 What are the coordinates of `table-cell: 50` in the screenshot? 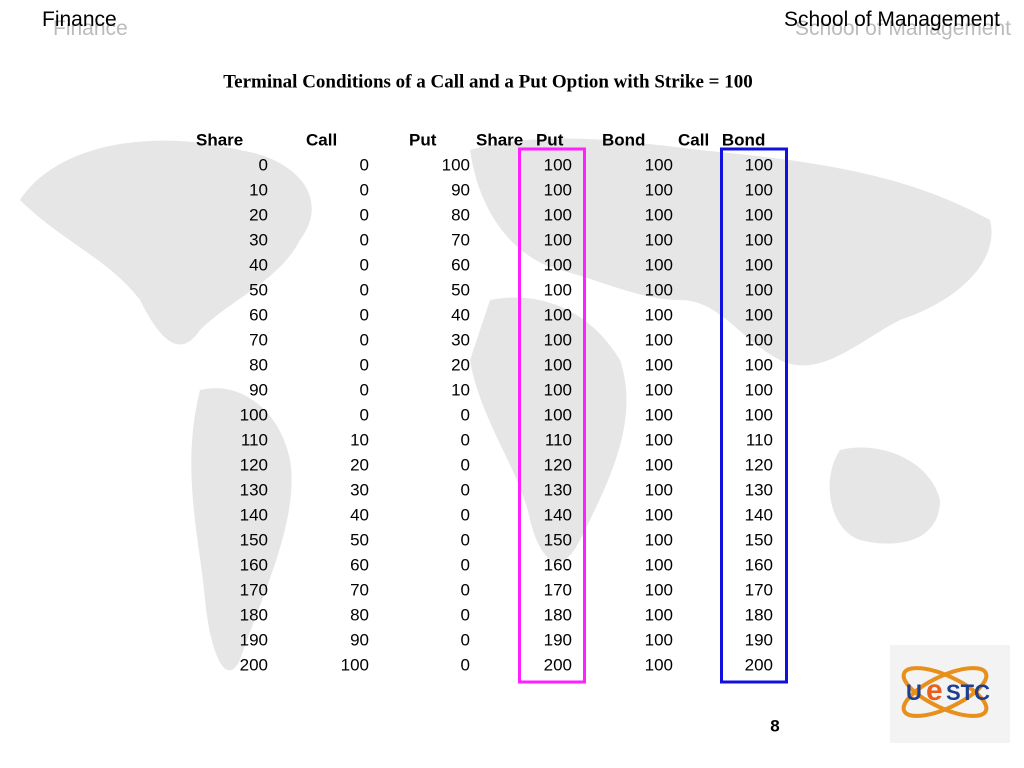 It's located at (258, 289).